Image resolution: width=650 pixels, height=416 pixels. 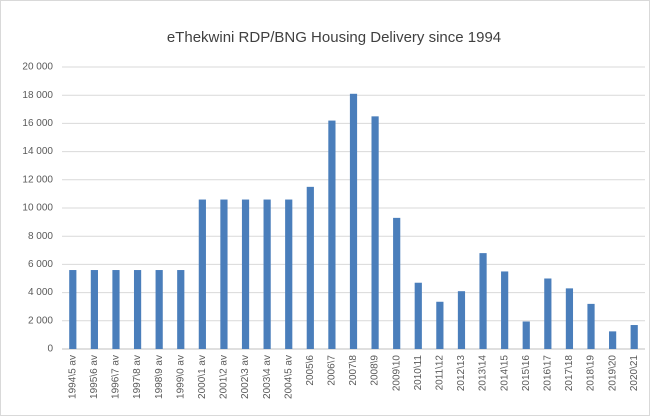 I want to click on x-tick-label: 2012\13, so click(x=461, y=373).